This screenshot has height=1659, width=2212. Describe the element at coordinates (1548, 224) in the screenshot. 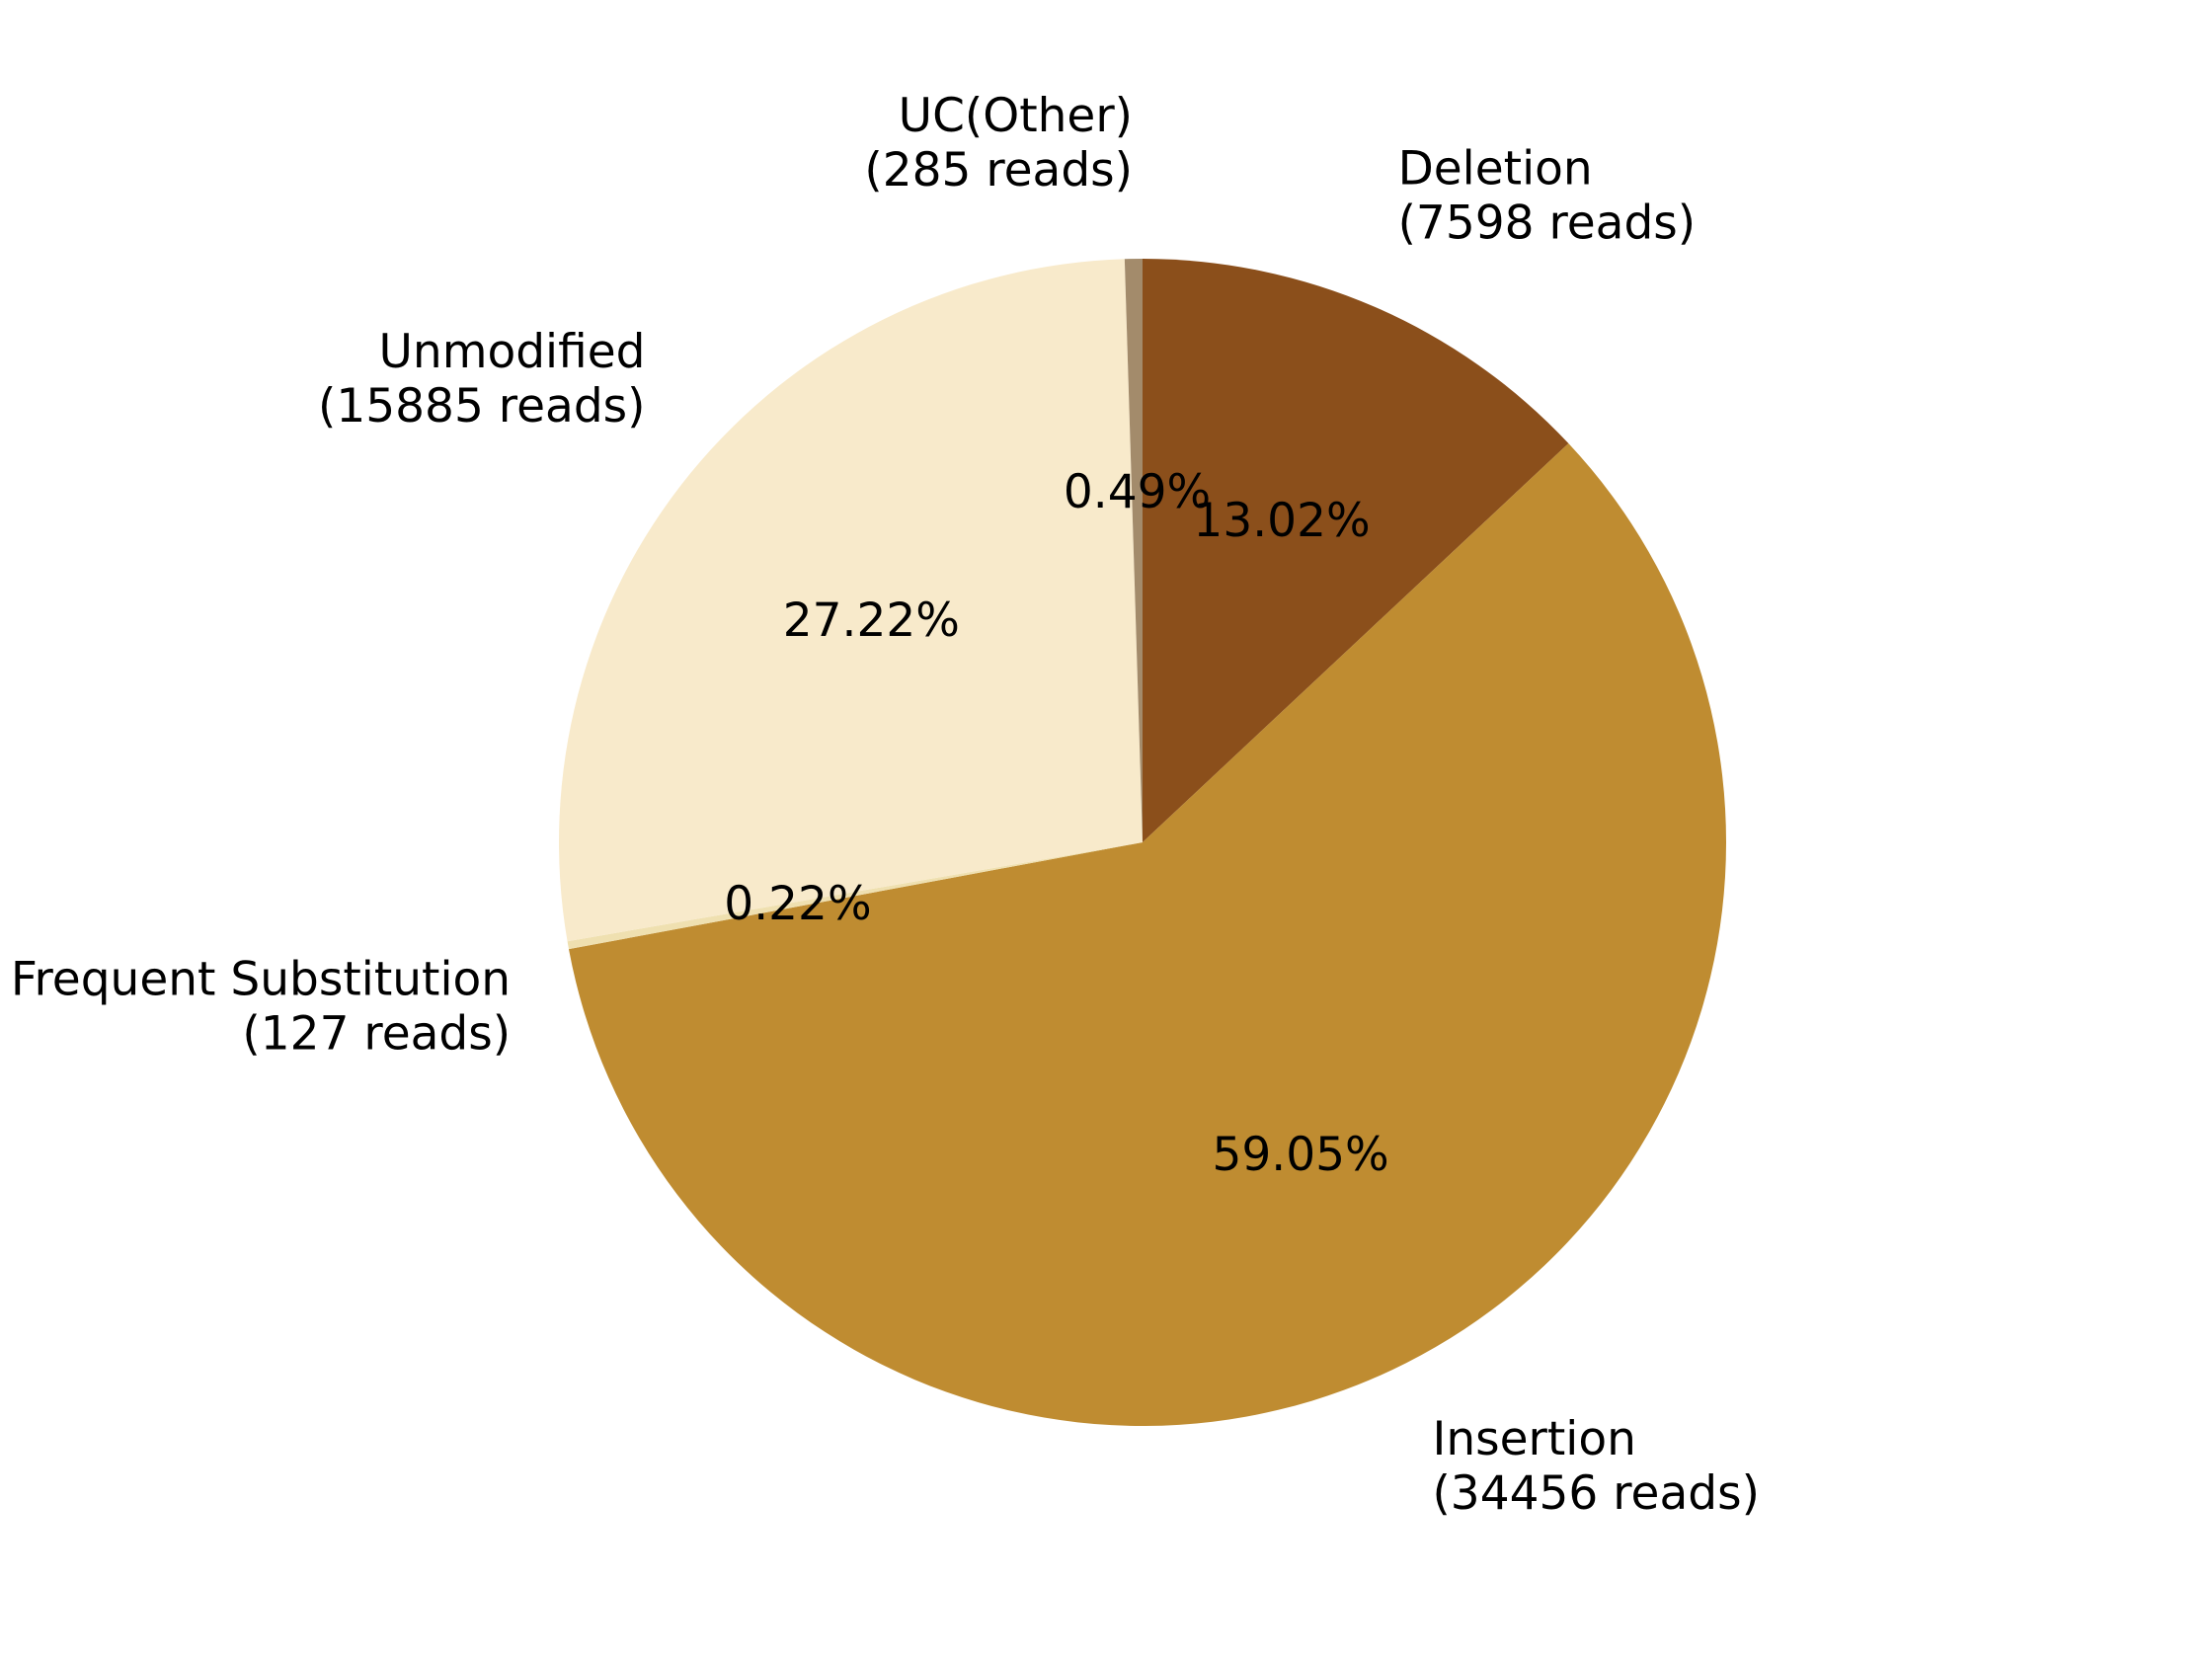

I see `slice-reads-label-deletion: (7598 reads)` at that location.